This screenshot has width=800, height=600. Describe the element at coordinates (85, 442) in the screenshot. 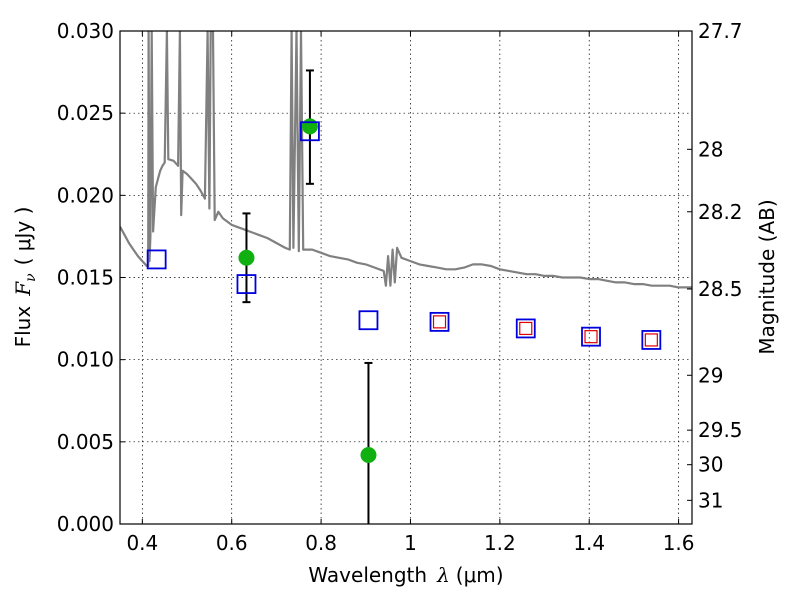

I see `y-tick-label: 0.005` at that location.